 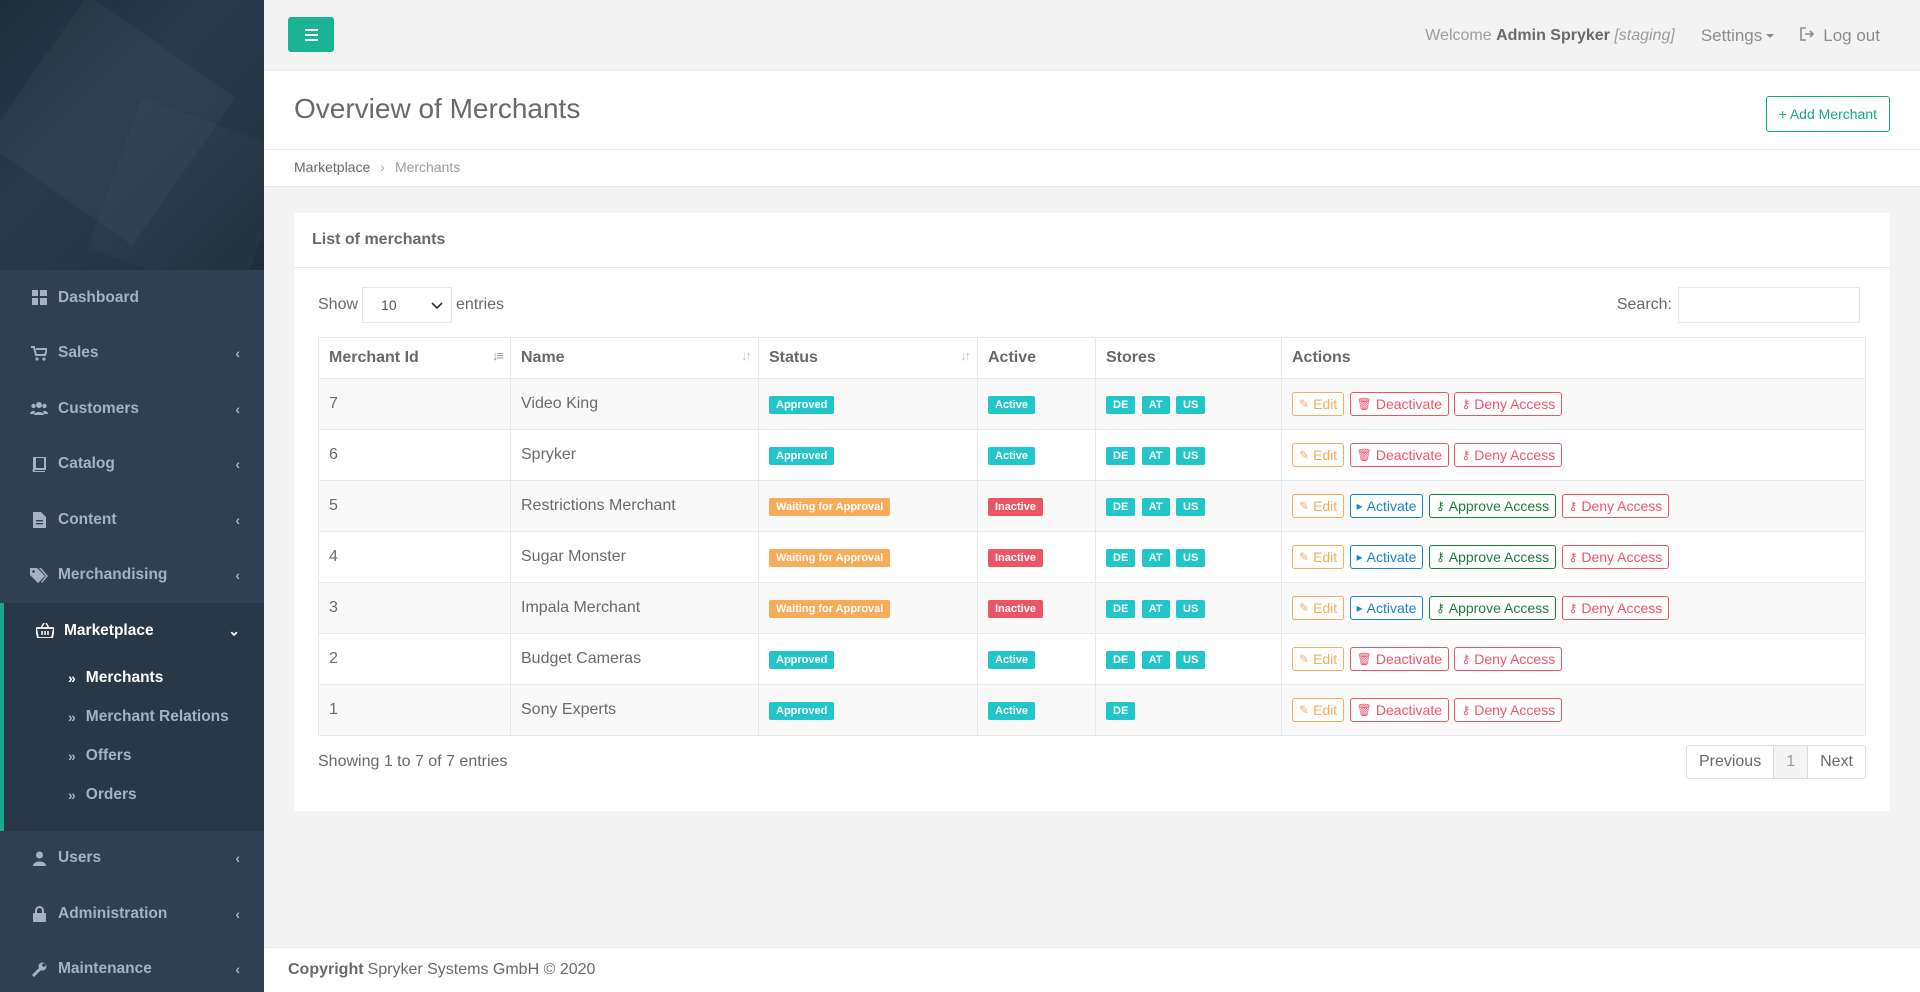 What do you see at coordinates (132, 914) in the screenshot?
I see `sidebar-item-administration: Administration ‹` at bounding box center [132, 914].